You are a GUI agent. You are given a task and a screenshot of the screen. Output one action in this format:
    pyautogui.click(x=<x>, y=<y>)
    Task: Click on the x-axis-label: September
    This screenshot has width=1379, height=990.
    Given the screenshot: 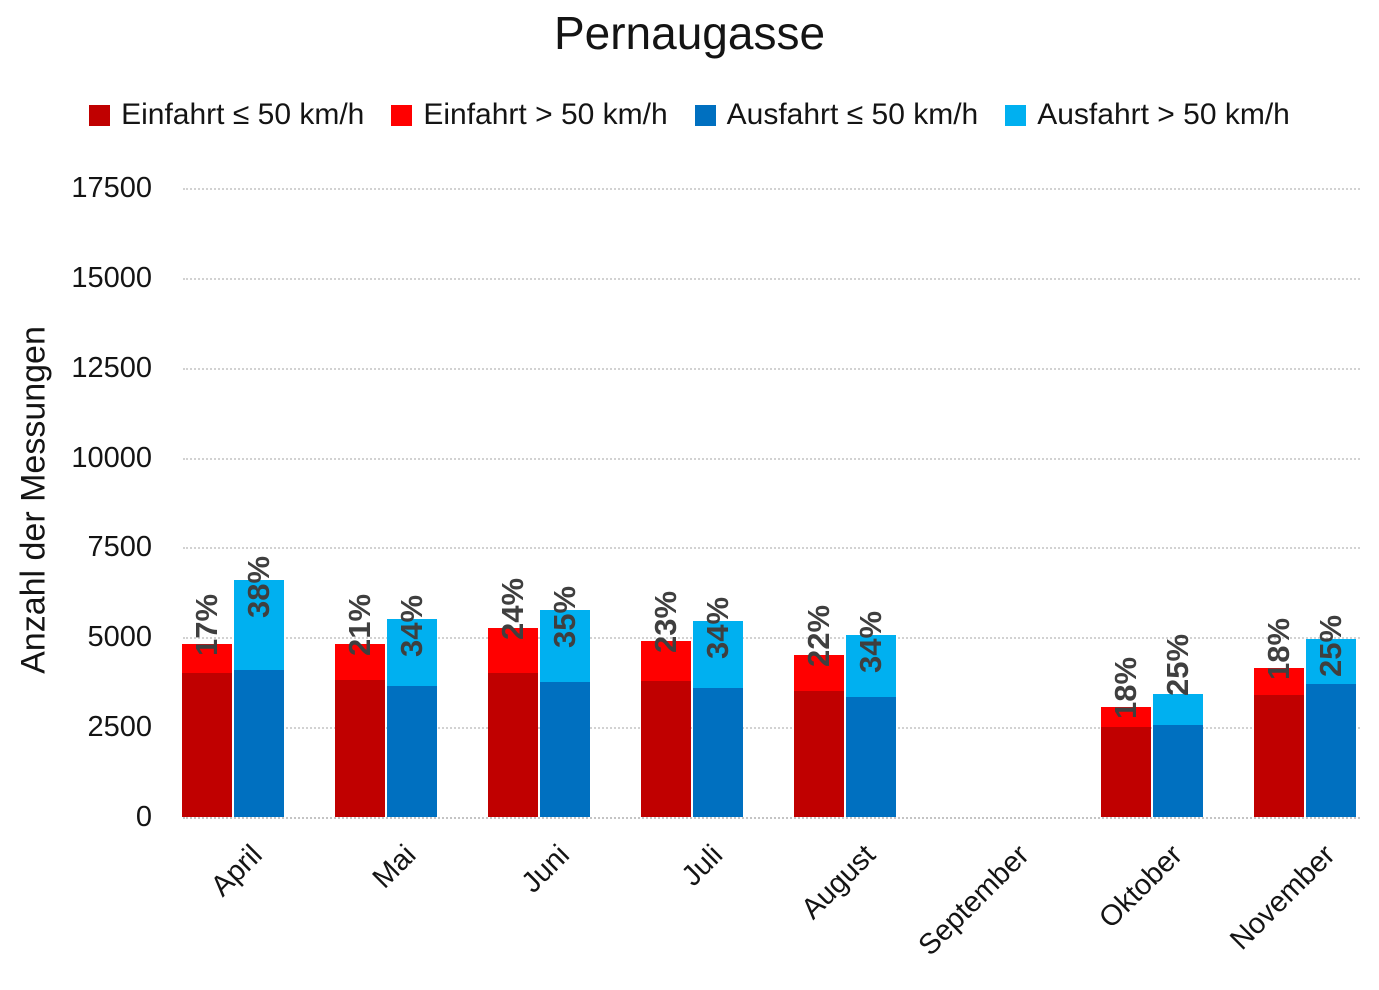 What is the action you would take?
    pyautogui.click(x=974, y=900)
    